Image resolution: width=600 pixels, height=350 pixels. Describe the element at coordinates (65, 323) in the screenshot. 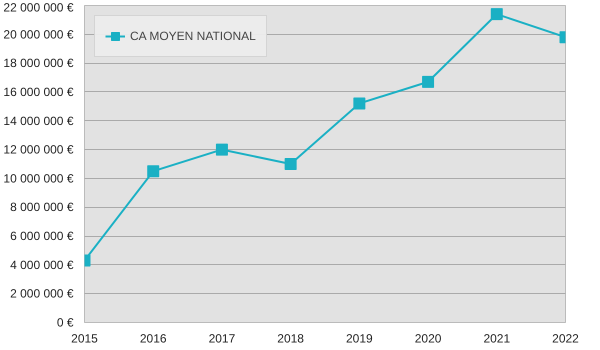

I see `y-tick-label: 0 €` at that location.